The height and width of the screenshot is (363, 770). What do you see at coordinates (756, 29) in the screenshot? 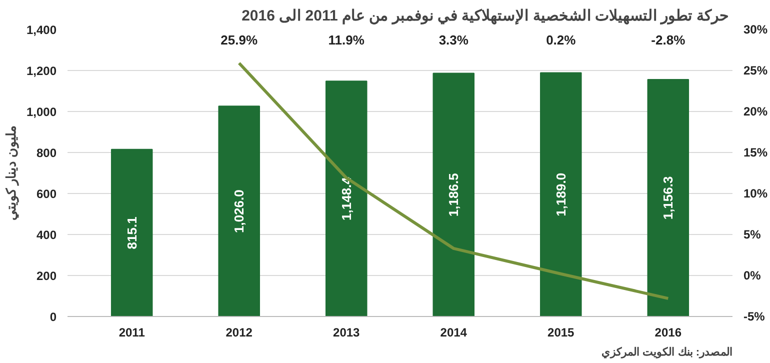
I see `y2-tick-label: 30%` at bounding box center [756, 29].